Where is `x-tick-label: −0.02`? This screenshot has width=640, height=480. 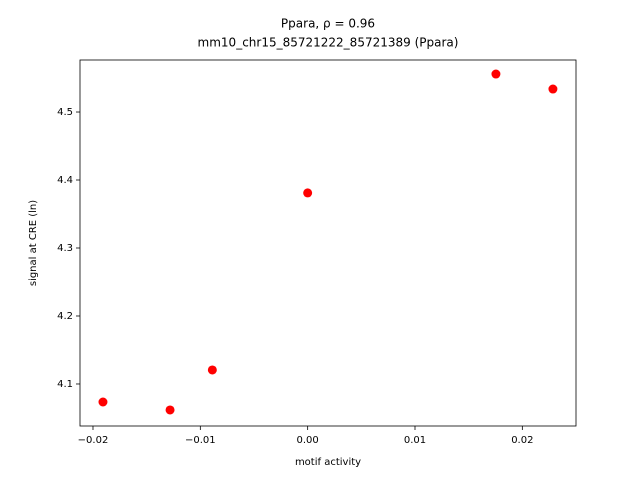 x-tick-label: −0.02 is located at coordinates (93, 440).